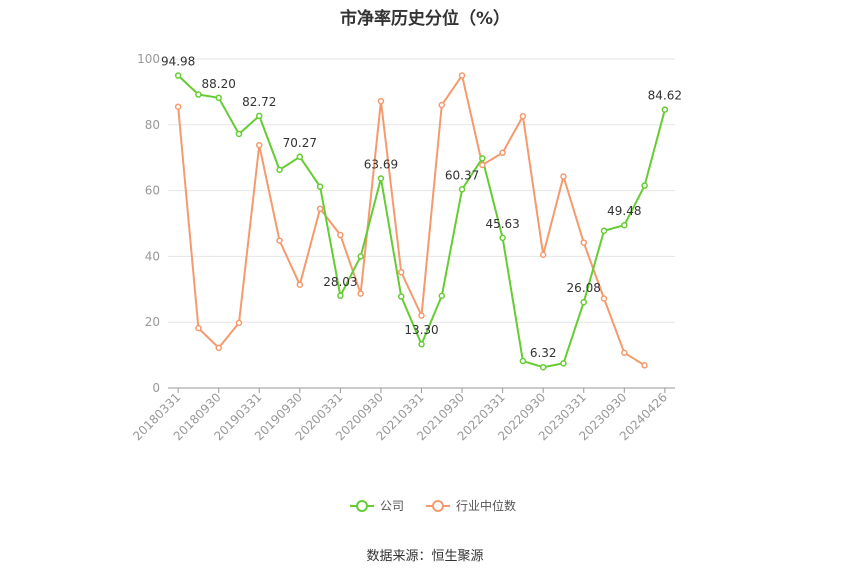 Image resolution: width=850 pixels, height=575 pixels. I want to click on y-tick-label: 0, so click(156, 388).